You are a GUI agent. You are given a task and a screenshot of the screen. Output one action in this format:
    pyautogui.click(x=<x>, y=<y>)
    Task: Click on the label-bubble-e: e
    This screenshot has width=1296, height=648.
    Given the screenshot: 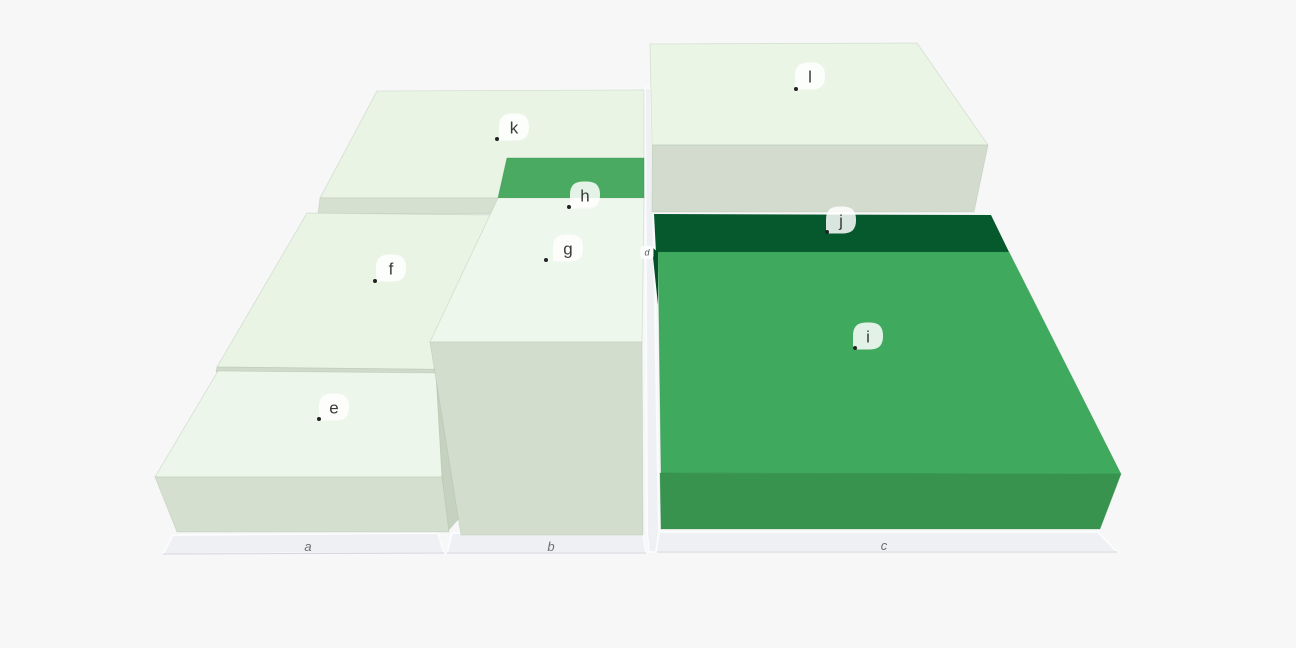 What is the action you would take?
    pyautogui.click(x=333, y=407)
    